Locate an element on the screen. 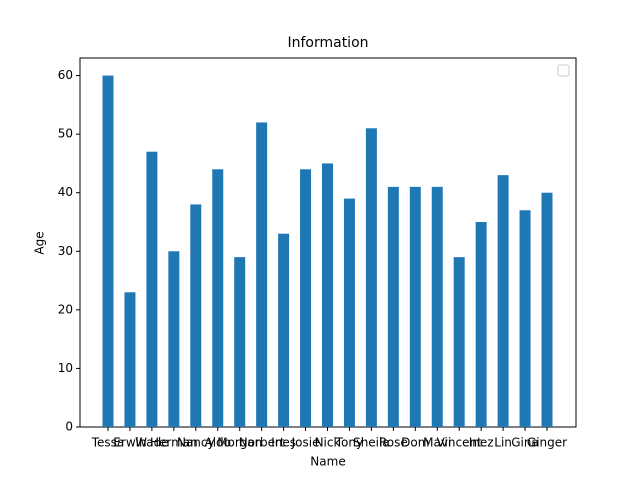 This screenshot has width=640, height=480. x-tick-label: Erwin is located at coordinates (129, 443).